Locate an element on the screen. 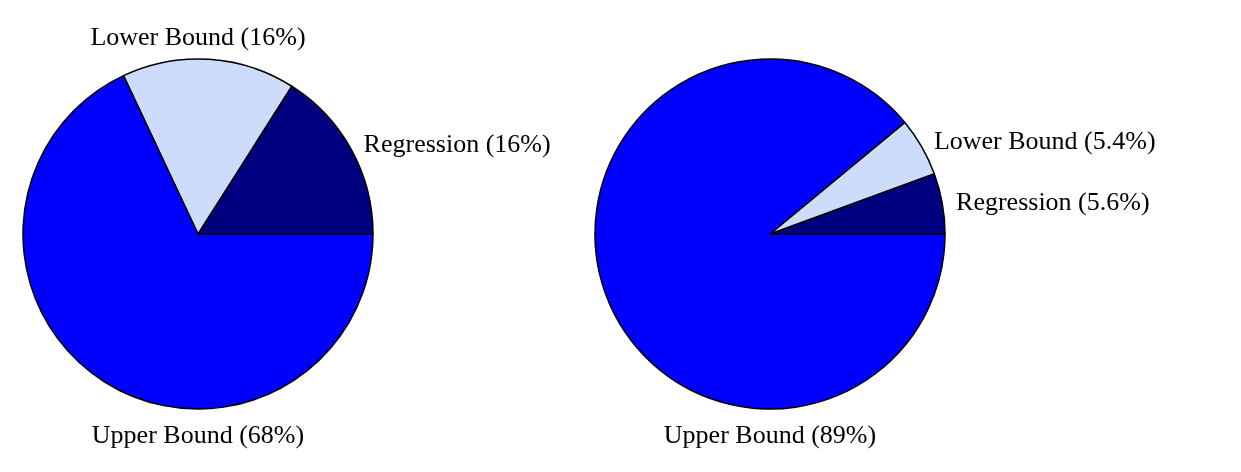 Image resolution: width=1241 pixels, height=472 pixels. slice-label: Regression (5.6%) is located at coordinates (1053, 201).